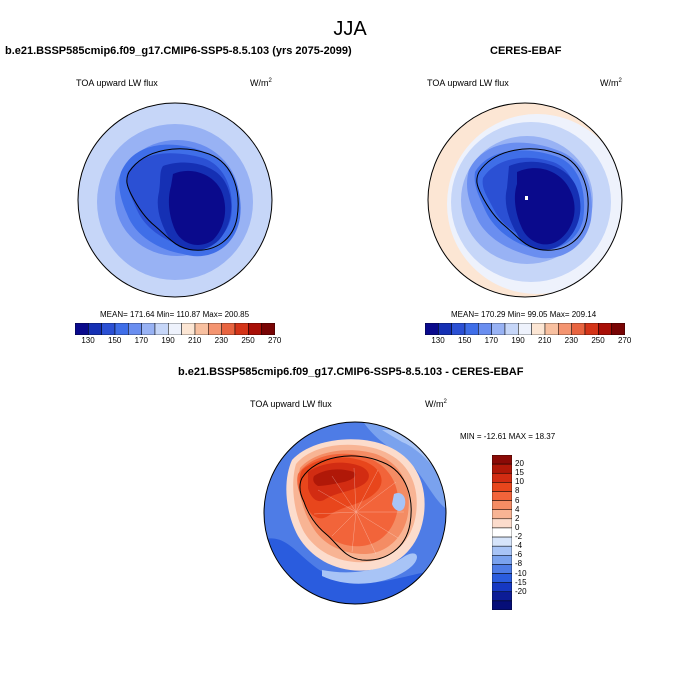  Describe the element at coordinates (519, 482) in the screenshot. I see `colorbar-tick-label: 10` at that location.